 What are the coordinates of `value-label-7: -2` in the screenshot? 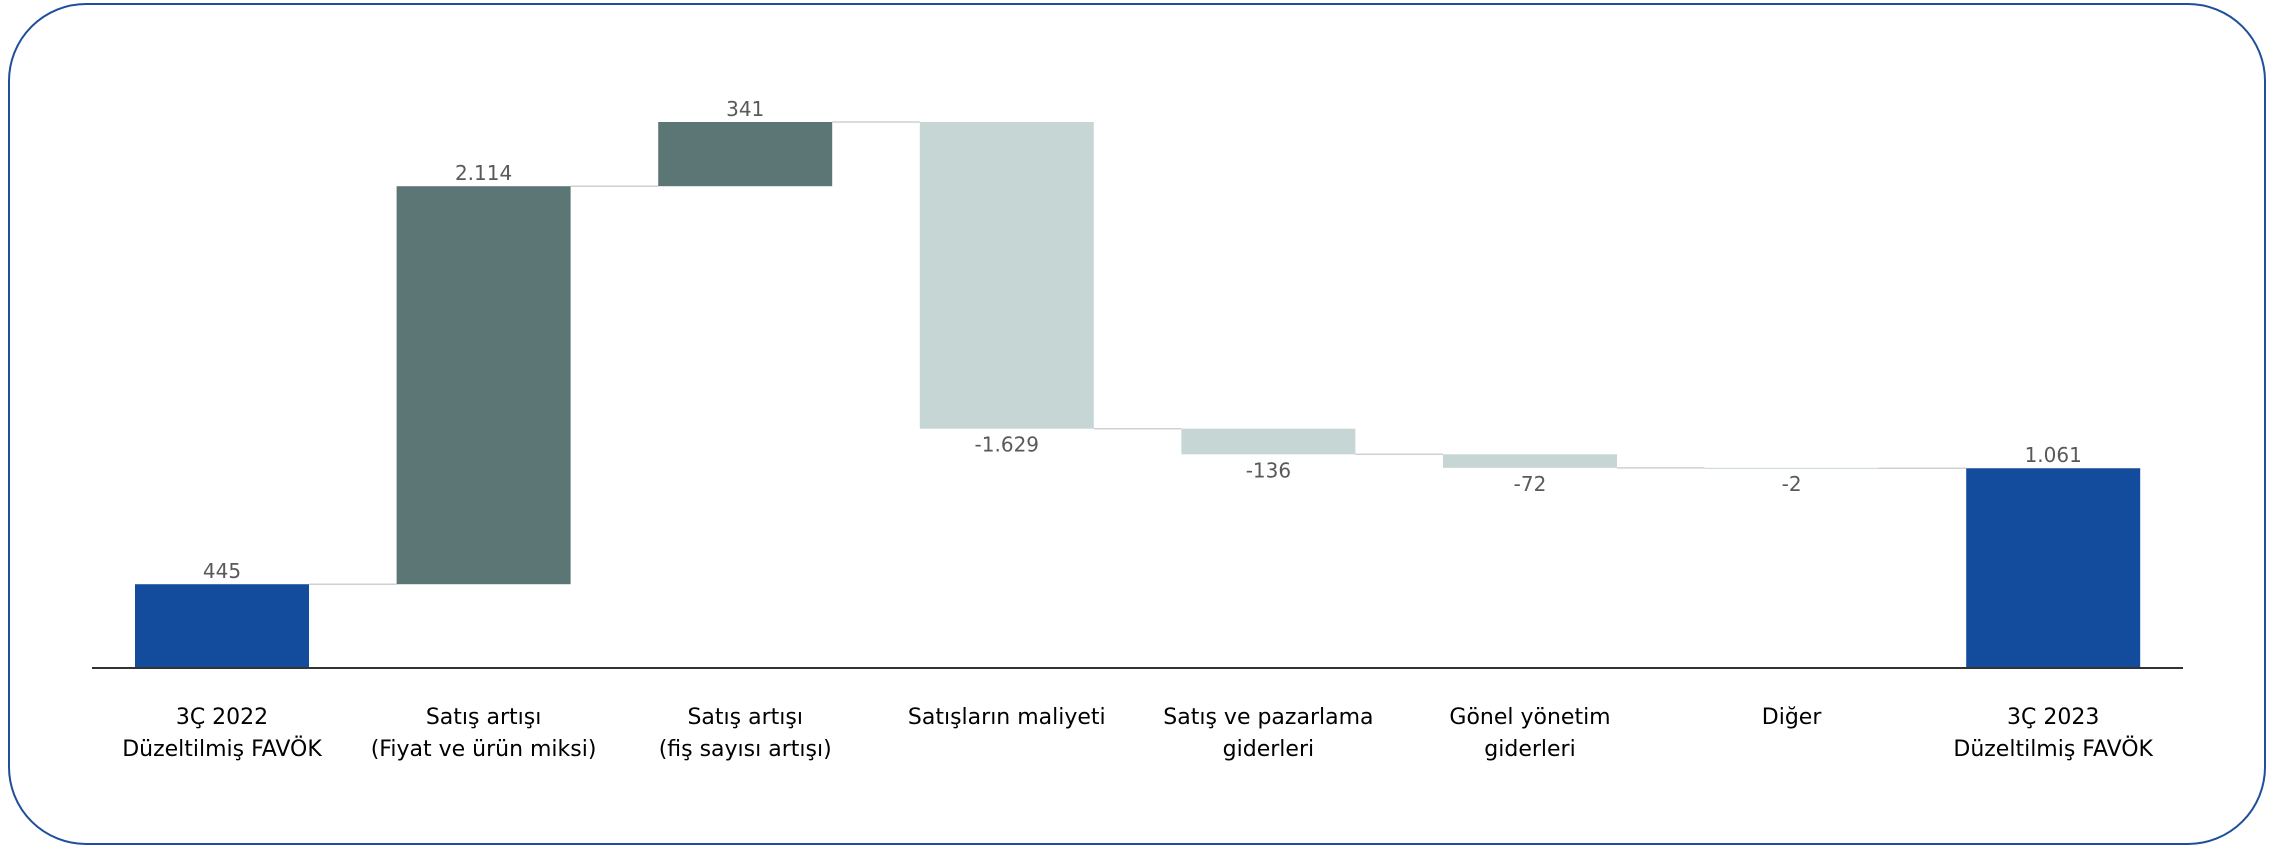 It's located at (1792, 484).